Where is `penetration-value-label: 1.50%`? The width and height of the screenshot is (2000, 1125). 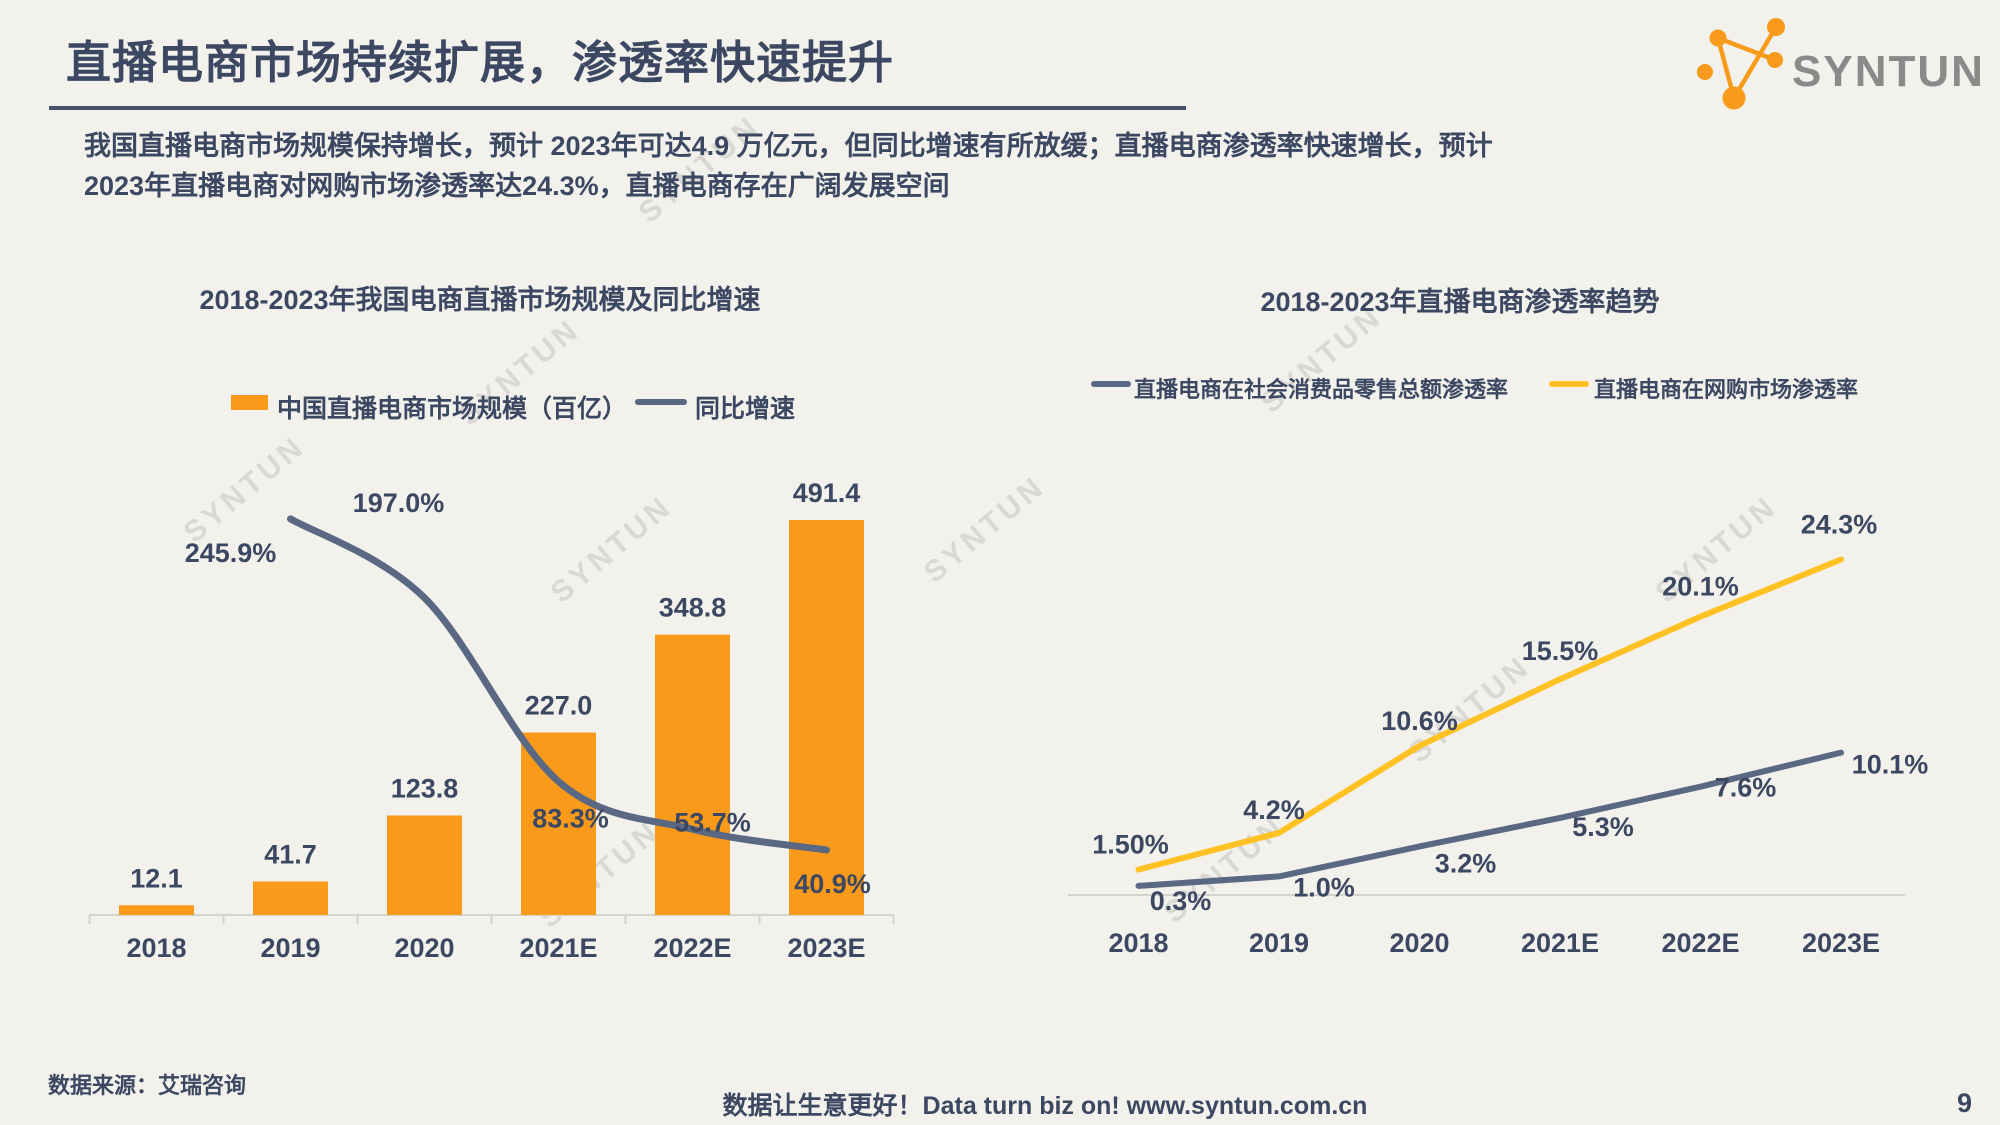
penetration-value-label: 1.50% is located at coordinates (1130, 845).